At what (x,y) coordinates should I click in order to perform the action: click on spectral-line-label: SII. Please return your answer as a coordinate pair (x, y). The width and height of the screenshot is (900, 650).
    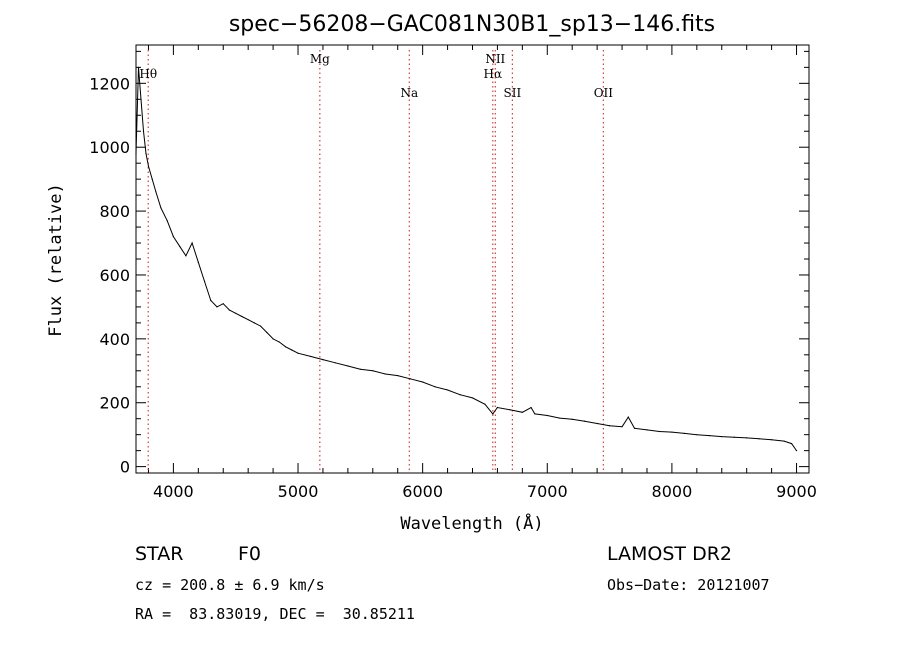
    Looking at the image, I should click on (513, 93).